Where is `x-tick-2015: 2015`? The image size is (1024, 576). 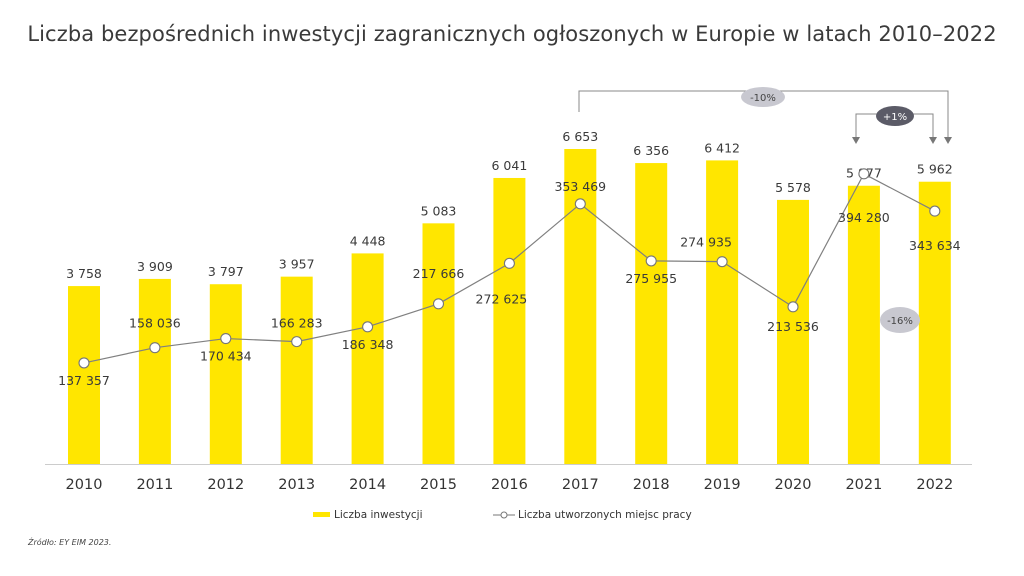 x-tick-2015: 2015 is located at coordinates (438, 485).